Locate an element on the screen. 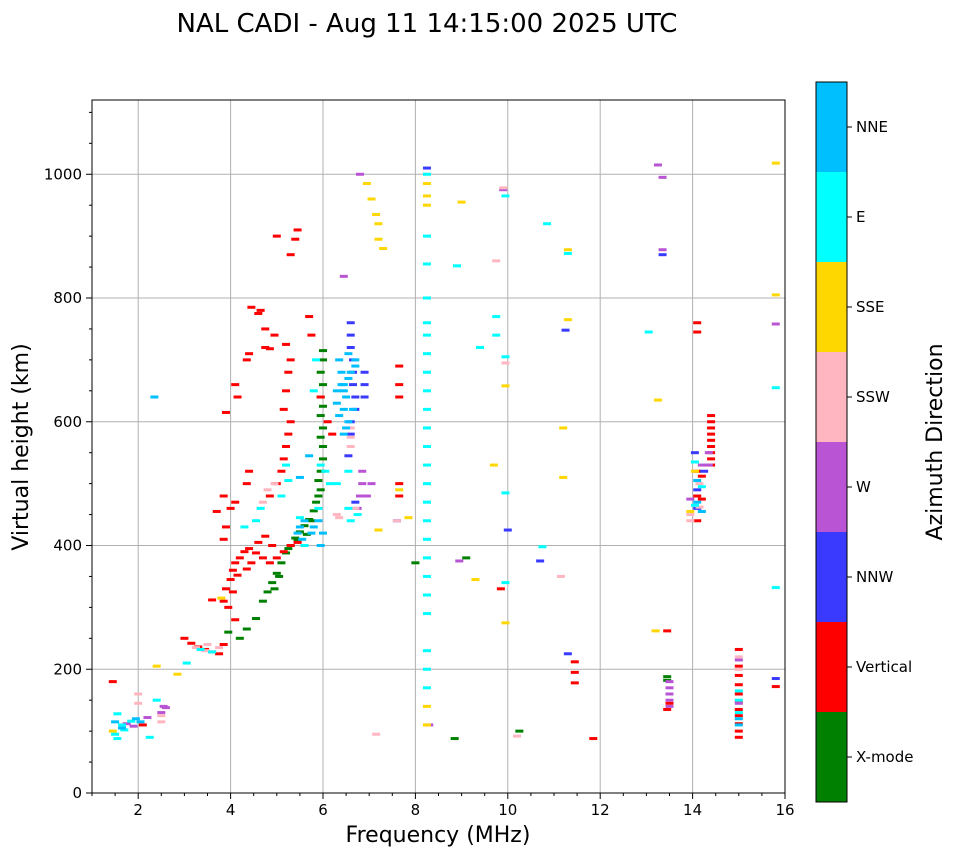 This screenshot has height=857, width=958. x-tick-label: 4 is located at coordinates (231, 810).